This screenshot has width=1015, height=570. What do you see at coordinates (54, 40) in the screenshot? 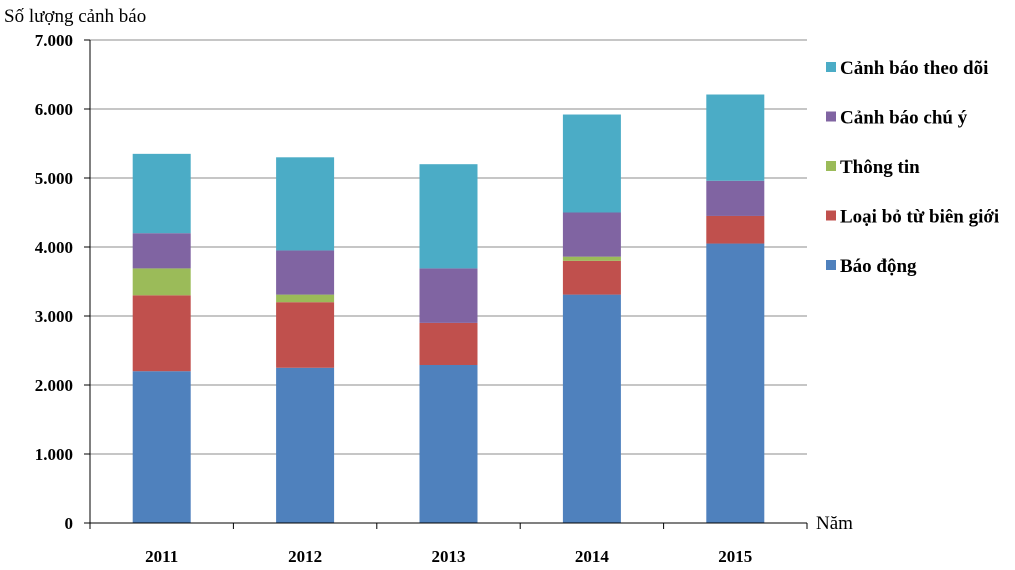
I see `y-tick-label: 7.000` at bounding box center [54, 40].